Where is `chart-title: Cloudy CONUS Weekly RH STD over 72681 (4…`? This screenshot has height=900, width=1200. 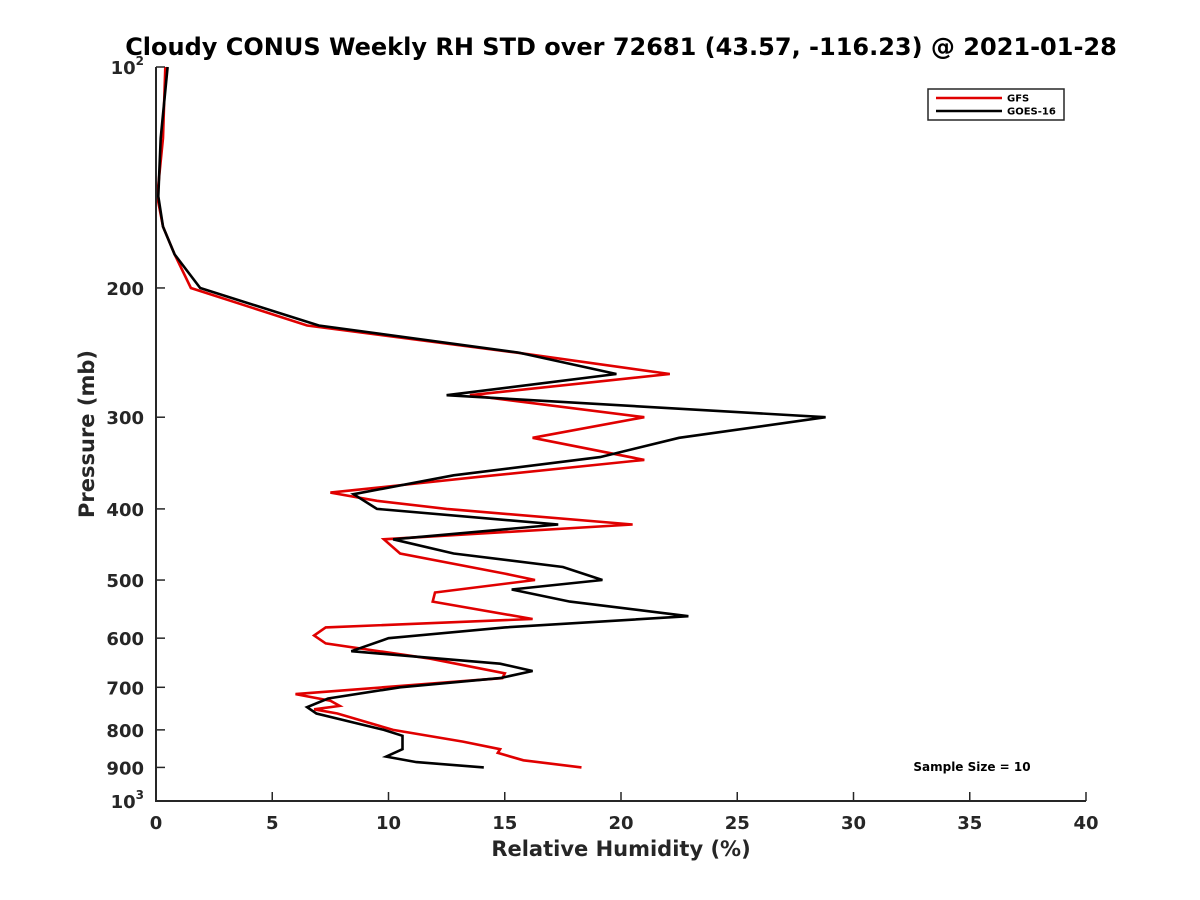 chart-title: Cloudy CONUS Weekly RH STD over 72681 (4… is located at coordinates (621, 47).